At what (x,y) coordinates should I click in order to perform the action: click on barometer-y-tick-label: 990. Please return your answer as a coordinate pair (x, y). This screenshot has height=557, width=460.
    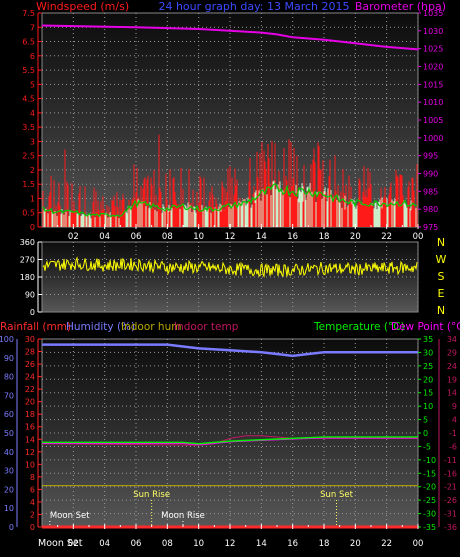
    Looking at the image, I should click on (430, 174).